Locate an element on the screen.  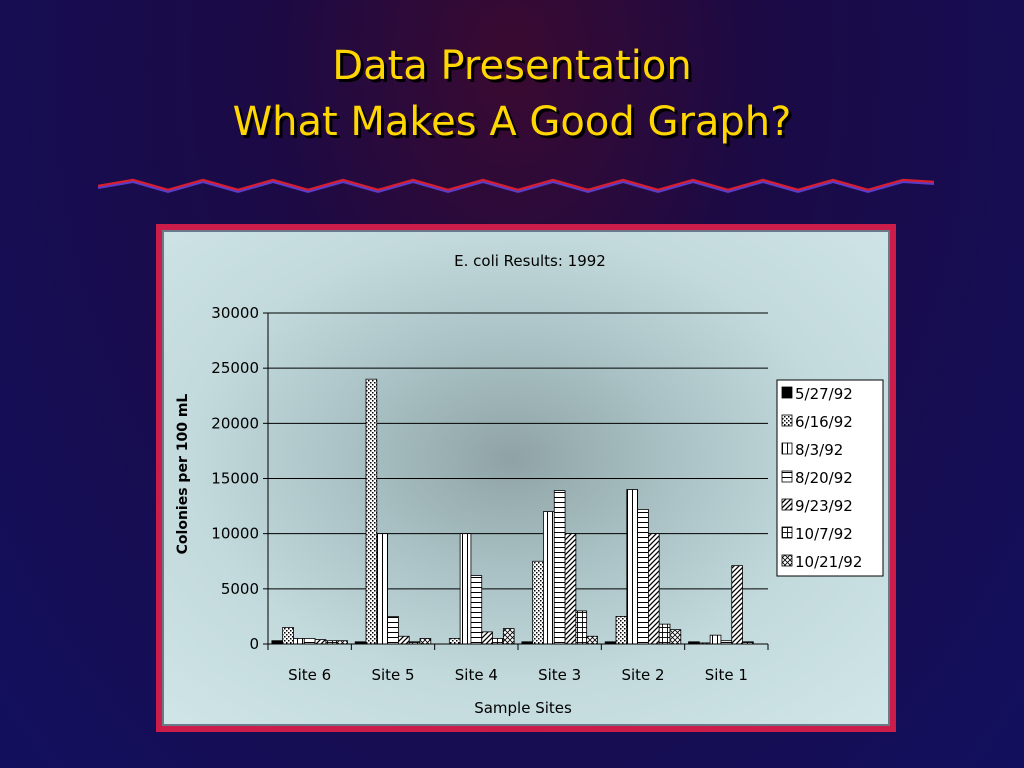
y-axis-label: Colonies per 100 mL is located at coordinates (183, 474).